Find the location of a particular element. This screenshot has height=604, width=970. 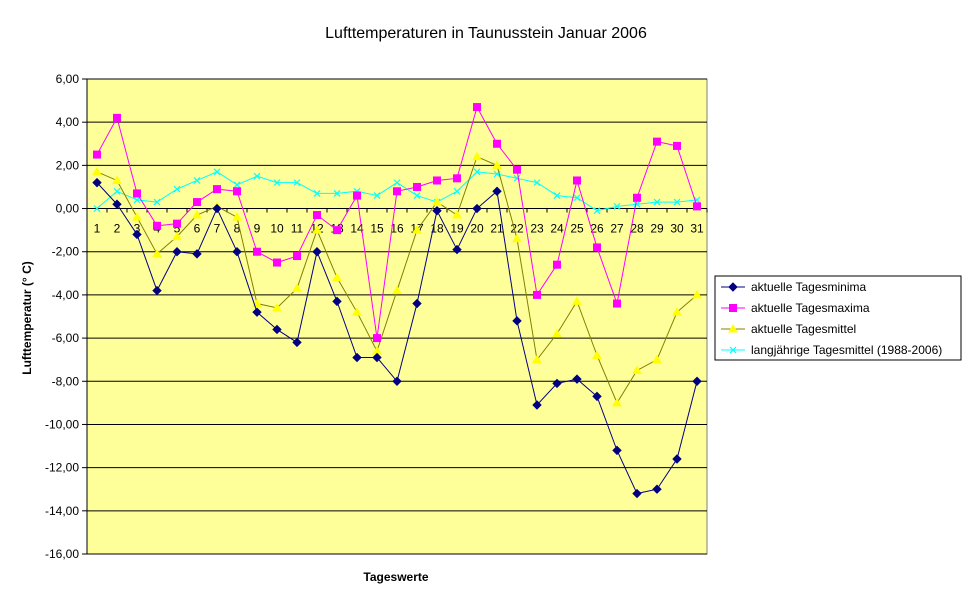

series-langjaehrige-tagesmittel is located at coordinates (397, 191).